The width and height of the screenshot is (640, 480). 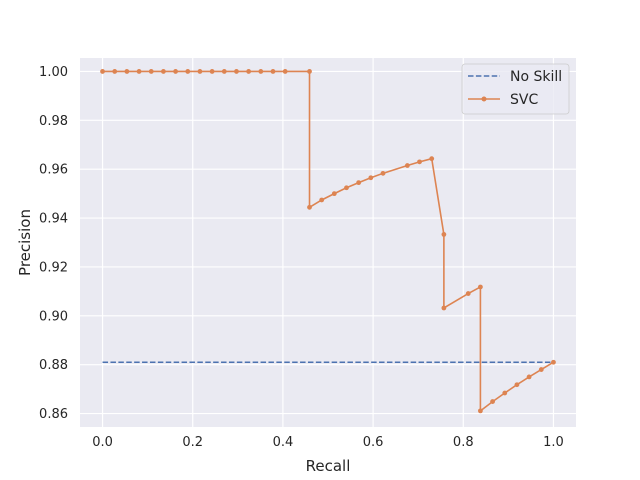 What do you see at coordinates (524, 100) in the screenshot?
I see `legend-label-svc: SVC` at bounding box center [524, 100].